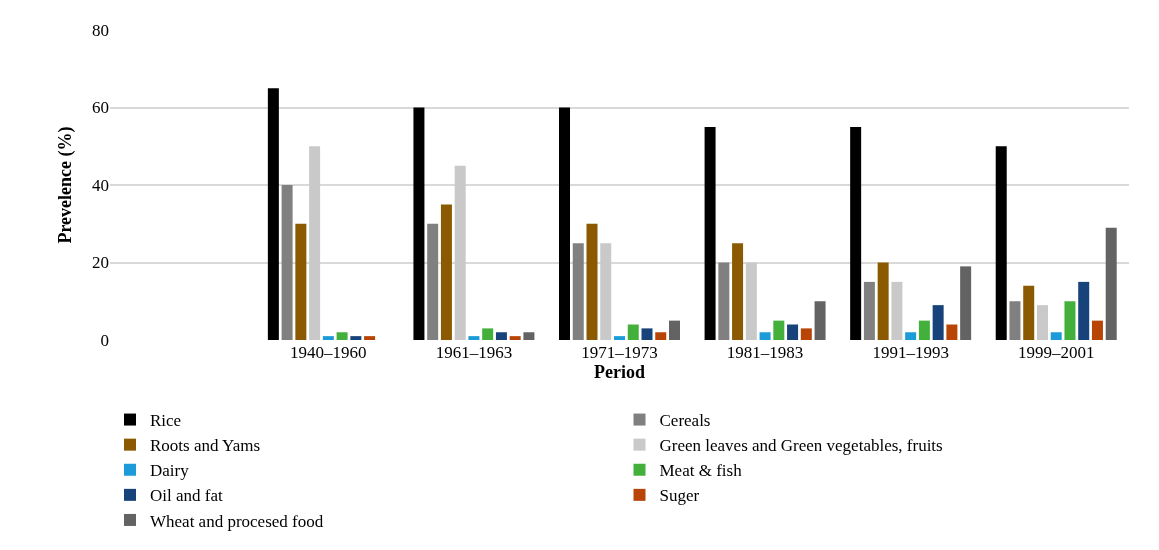 Image resolution: width=1159 pixels, height=550 pixels. What do you see at coordinates (801, 446) in the screenshot?
I see `legend-label: Green leaves and Green vegetables, fruits` at bounding box center [801, 446].